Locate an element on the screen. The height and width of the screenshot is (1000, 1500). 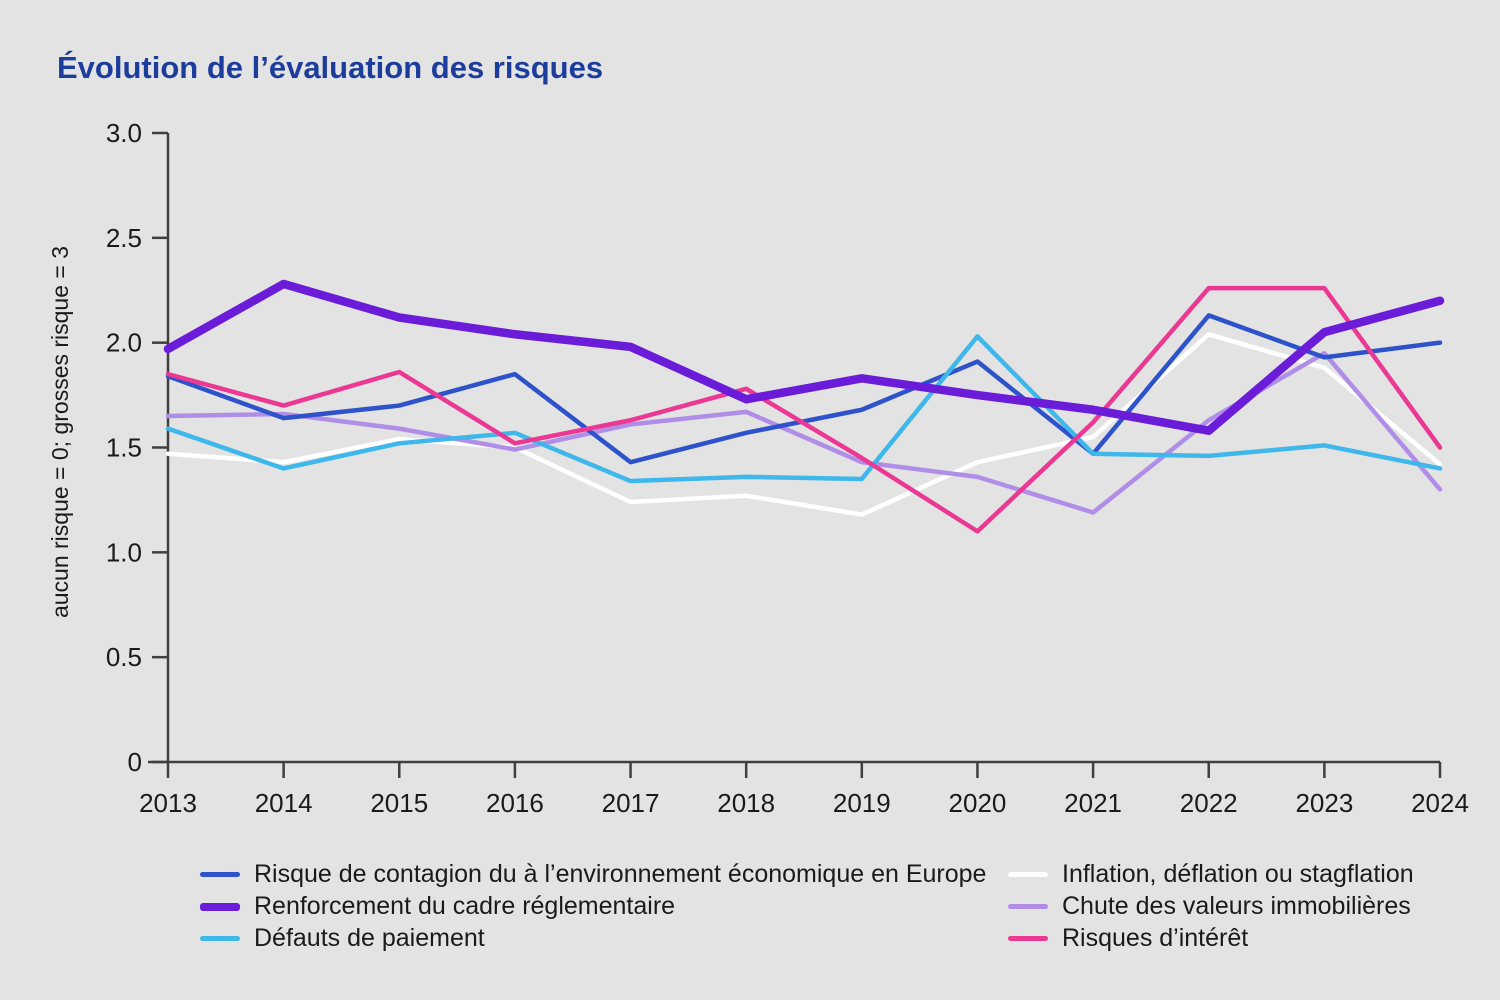
x-tick-label: 2019 is located at coordinates (862, 803).